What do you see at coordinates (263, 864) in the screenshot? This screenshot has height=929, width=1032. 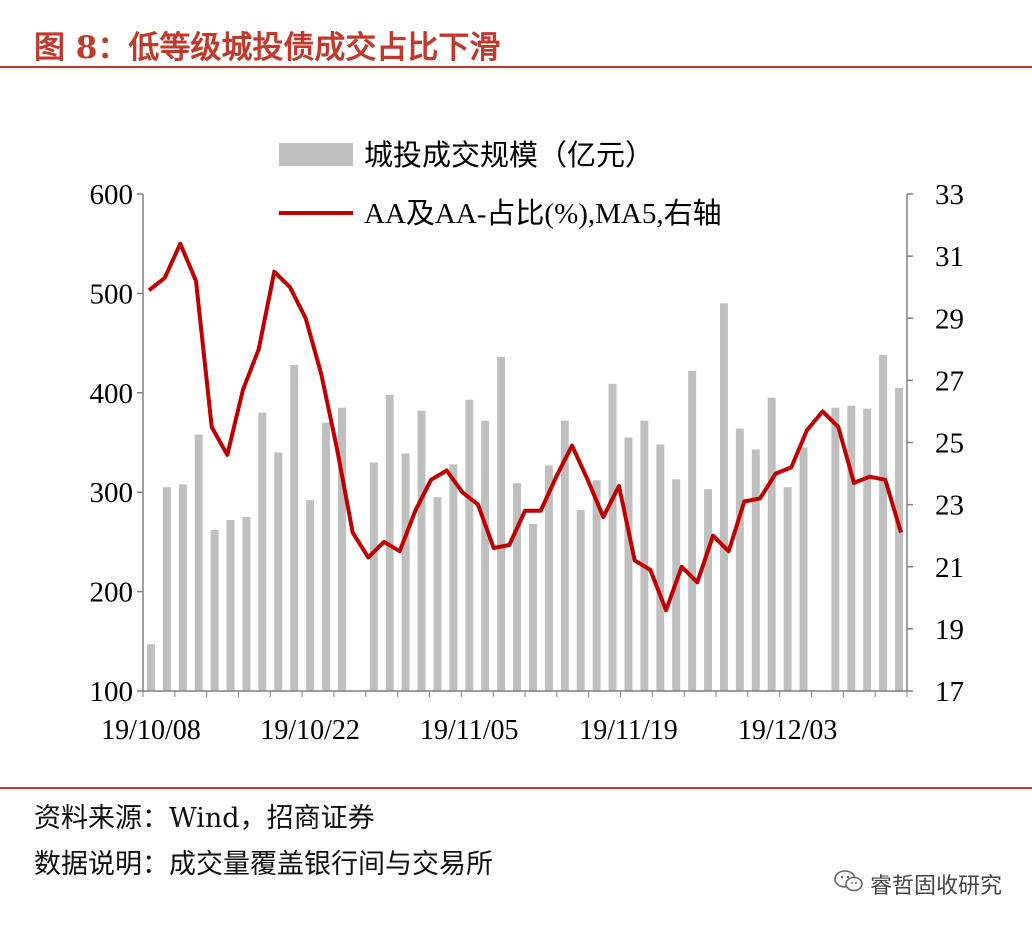 I see `note-text: 数据说明：成交量覆盖银行间与交易所` at bounding box center [263, 864].